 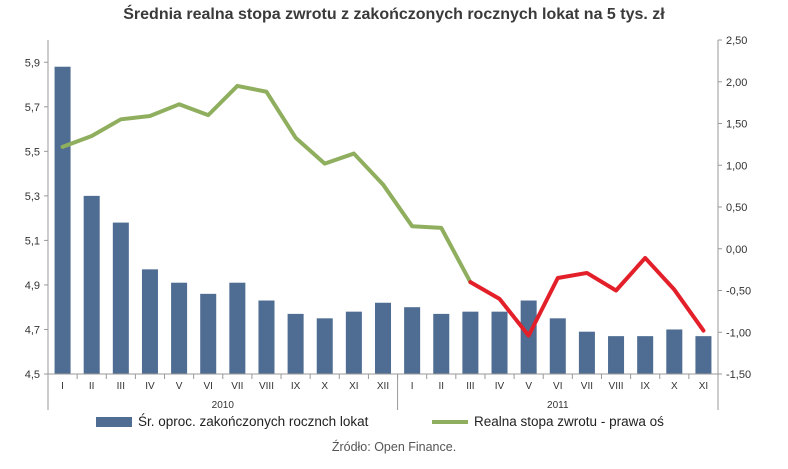 I want to click on legend-item-line: Realna stopa zwrotu - prawa oś, so click(x=548, y=421).